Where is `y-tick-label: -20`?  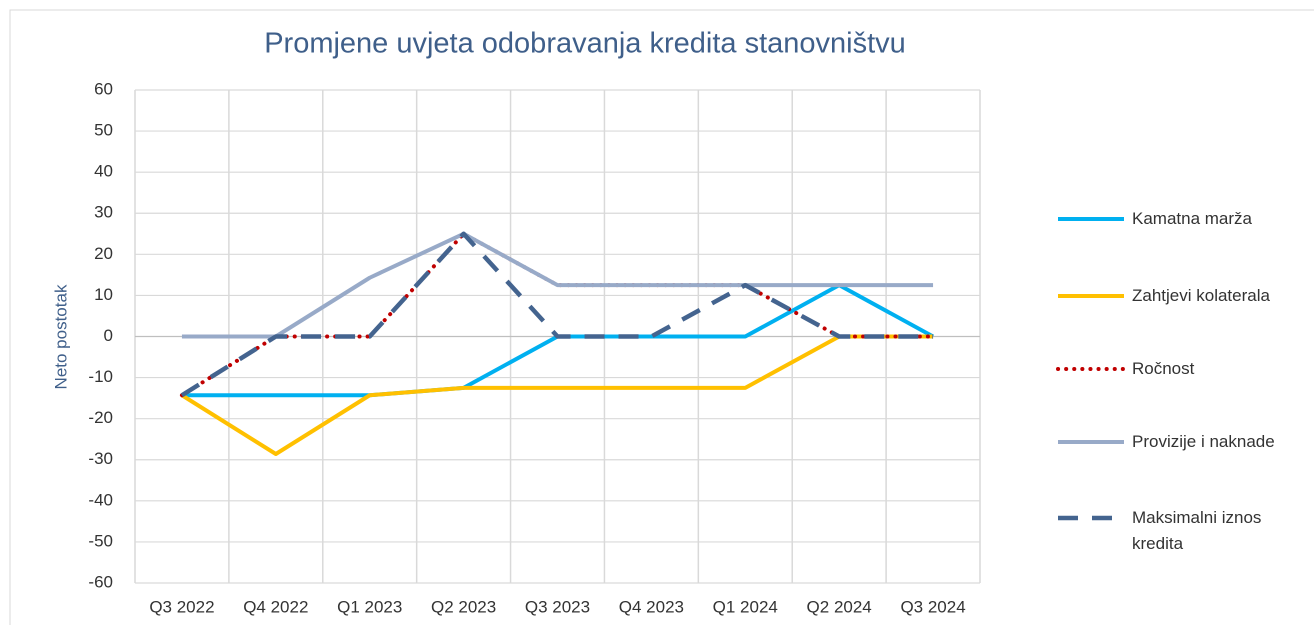
y-tick-label: -20 is located at coordinates (100, 417).